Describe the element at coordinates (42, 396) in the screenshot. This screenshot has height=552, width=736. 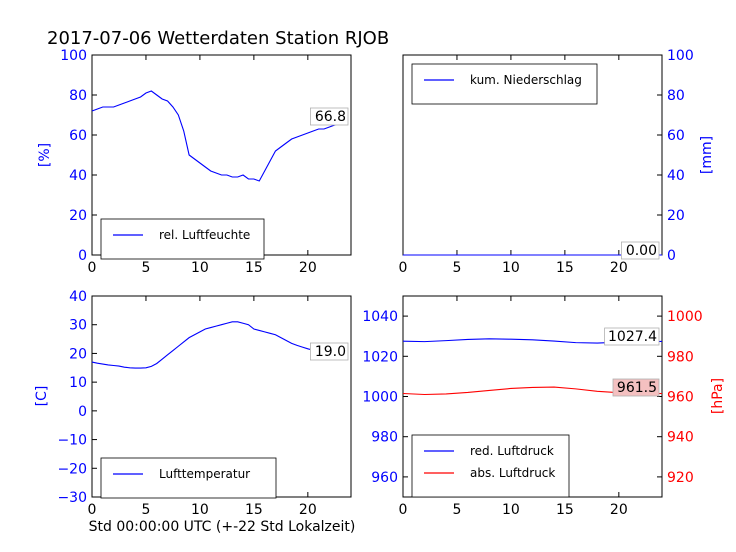
I see `temperature-y-axis-label: [C]` at that location.